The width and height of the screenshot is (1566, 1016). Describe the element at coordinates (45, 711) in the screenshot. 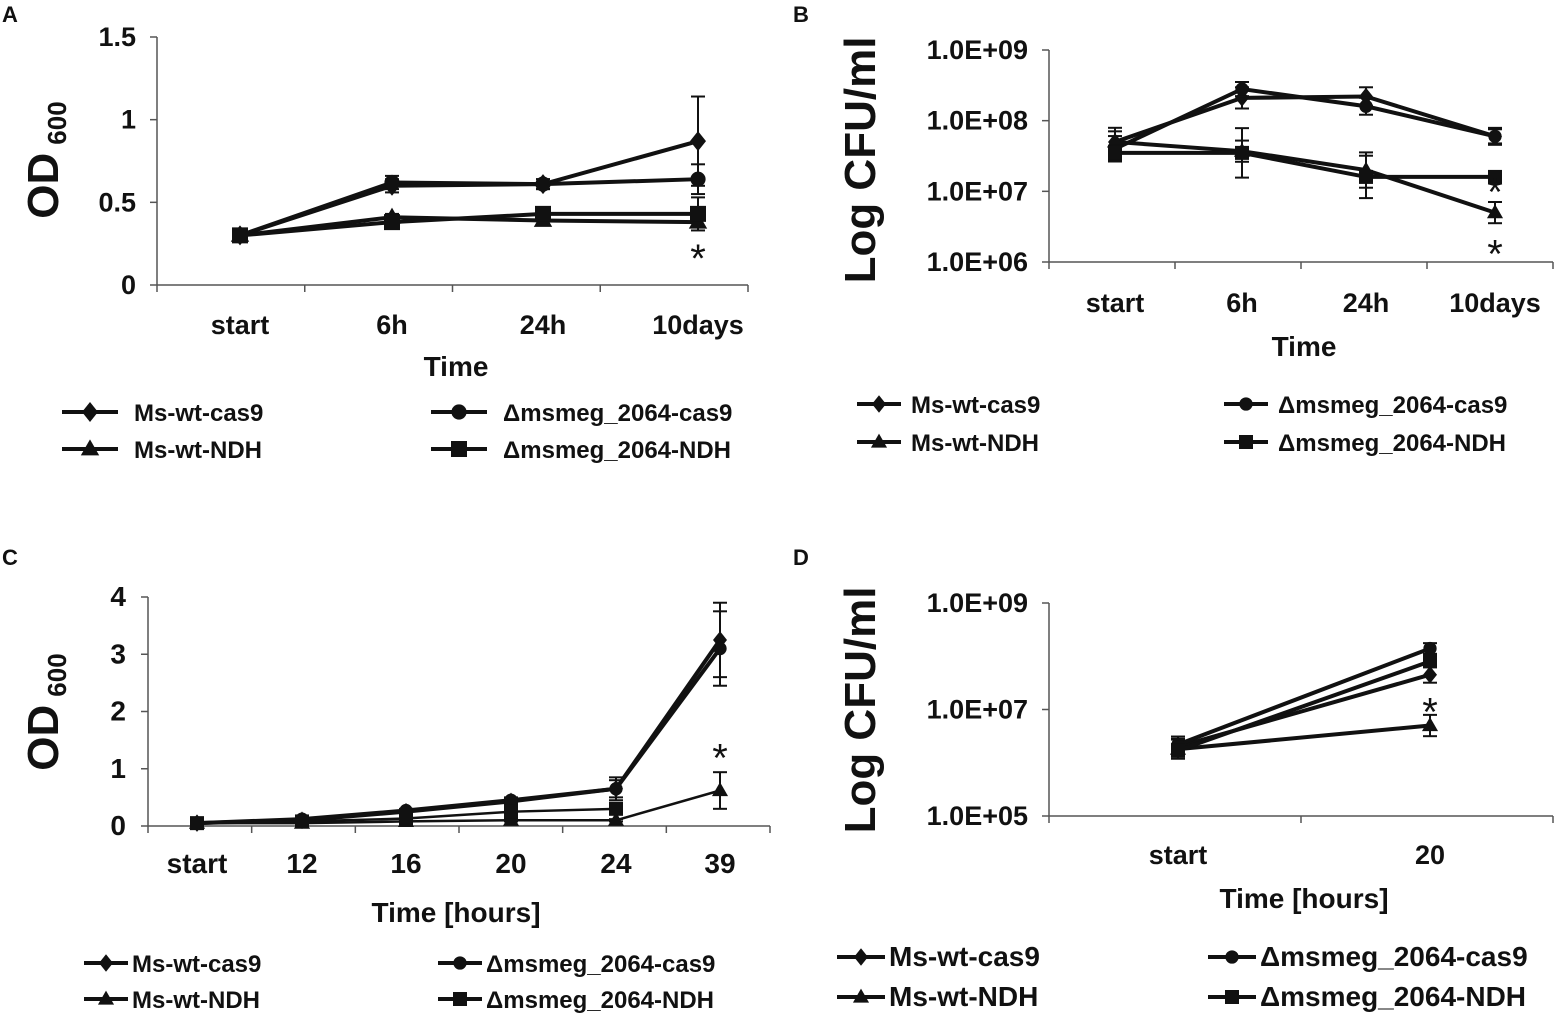

I see `y-axis-title: OD600` at that location.